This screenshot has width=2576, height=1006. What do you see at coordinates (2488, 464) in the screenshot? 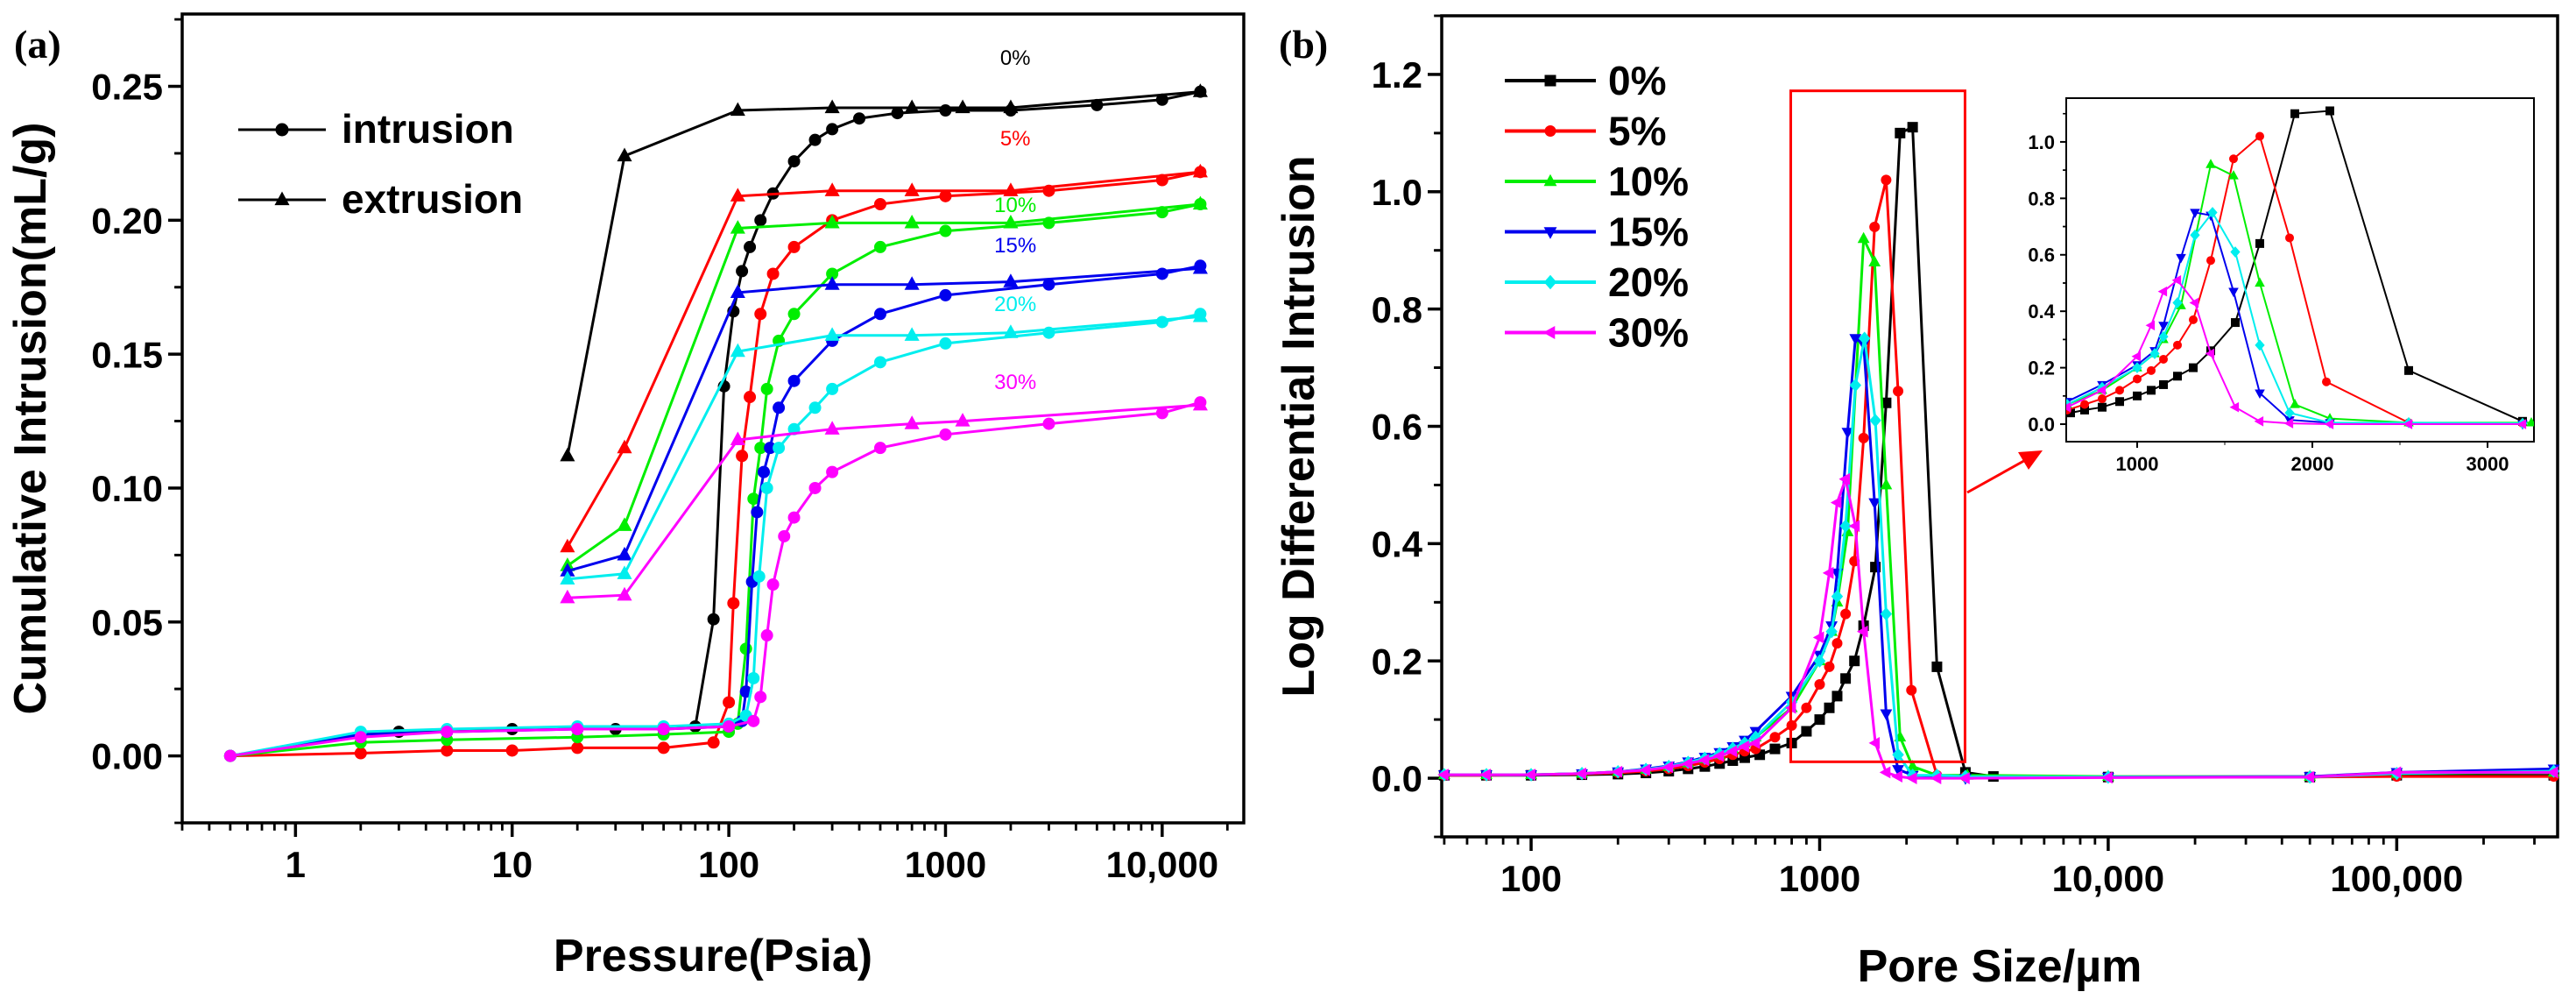
I see `x-tick-label: 3000` at bounding box center [2488, 464].